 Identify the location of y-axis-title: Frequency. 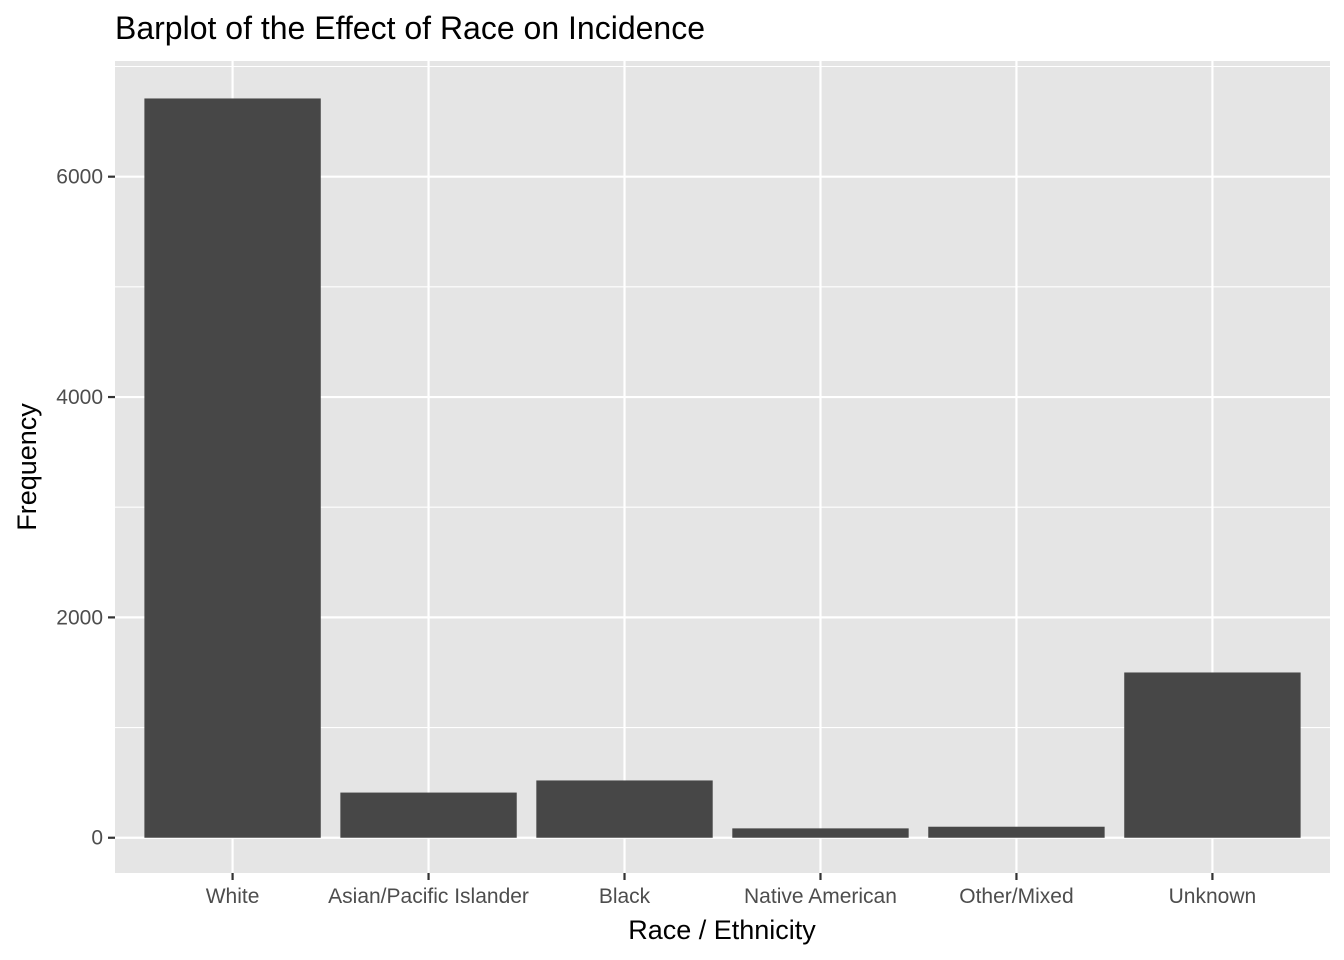
(27, 467).